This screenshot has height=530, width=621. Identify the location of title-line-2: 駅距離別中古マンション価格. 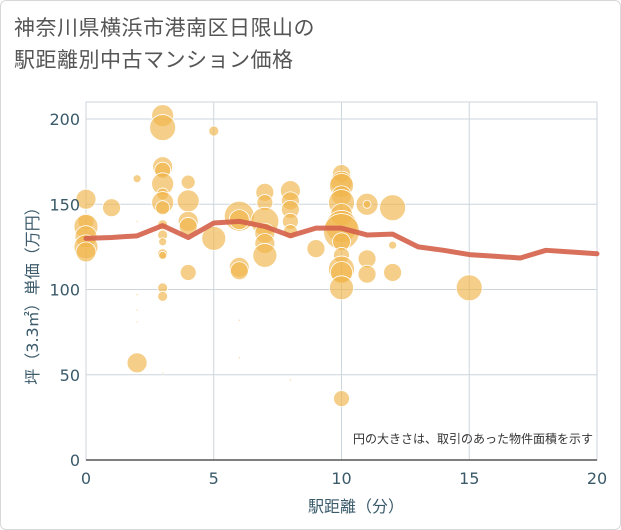
(154, 60).